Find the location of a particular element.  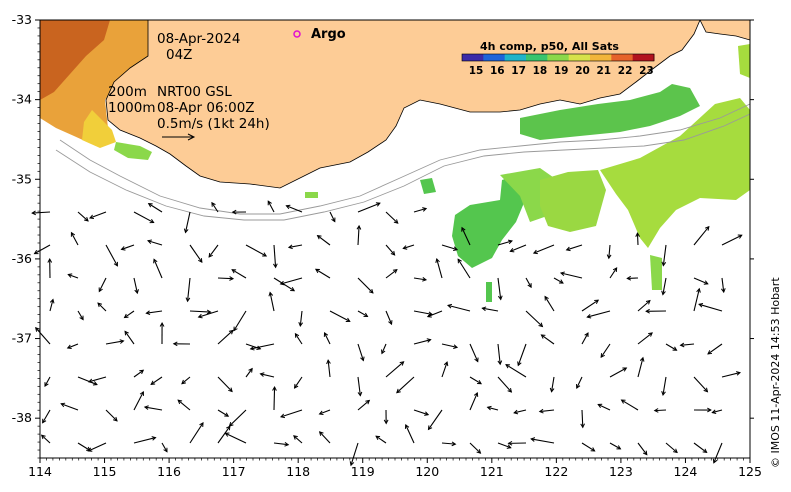

y-tick-label: -35 is located at coordinates (22, 178).